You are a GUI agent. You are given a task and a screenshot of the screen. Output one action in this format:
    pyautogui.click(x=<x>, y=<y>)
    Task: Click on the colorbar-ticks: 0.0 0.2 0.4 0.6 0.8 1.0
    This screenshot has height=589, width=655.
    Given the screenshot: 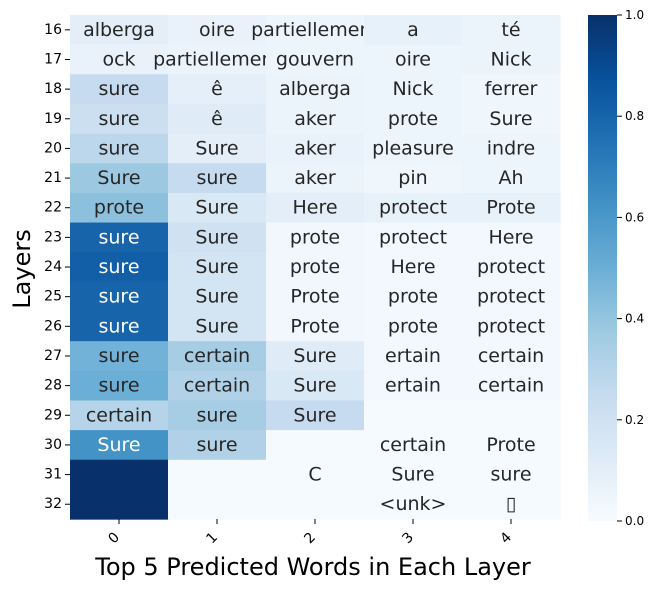 What is the action you would take?
    pyautogui.click(x=630, y=268)
    